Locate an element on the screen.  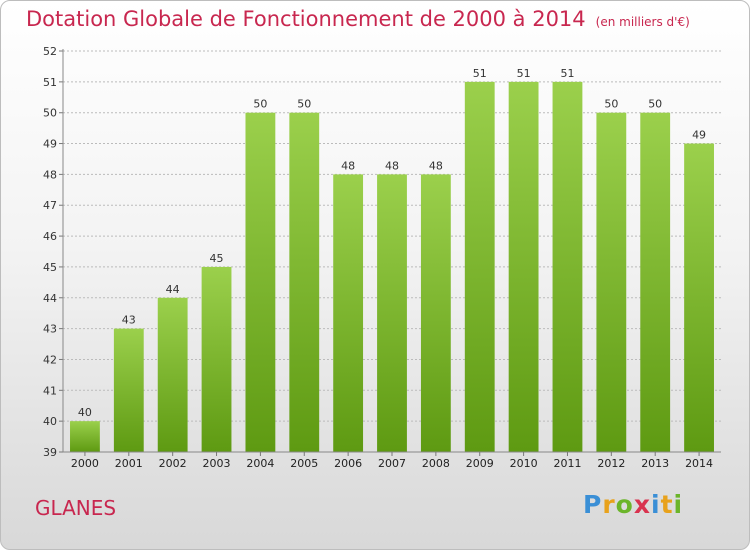
x-tick-label: 2004 is located at coordinates (260, 463).